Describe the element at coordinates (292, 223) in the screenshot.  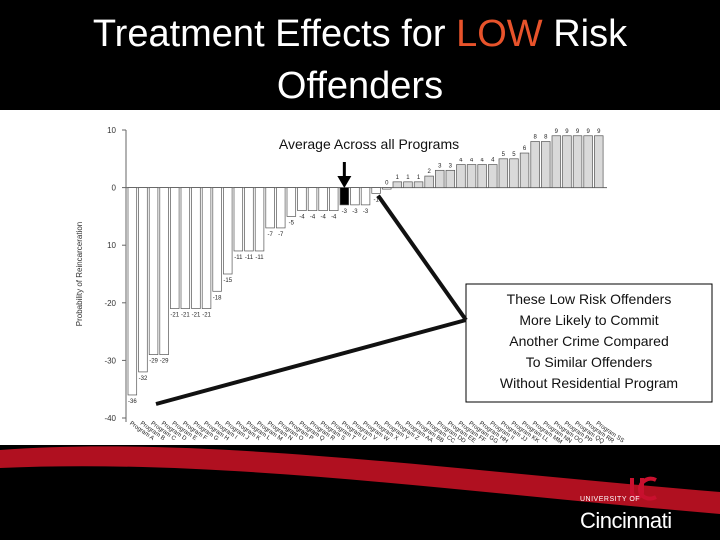
I see `bar-value-label: -5` at that location.